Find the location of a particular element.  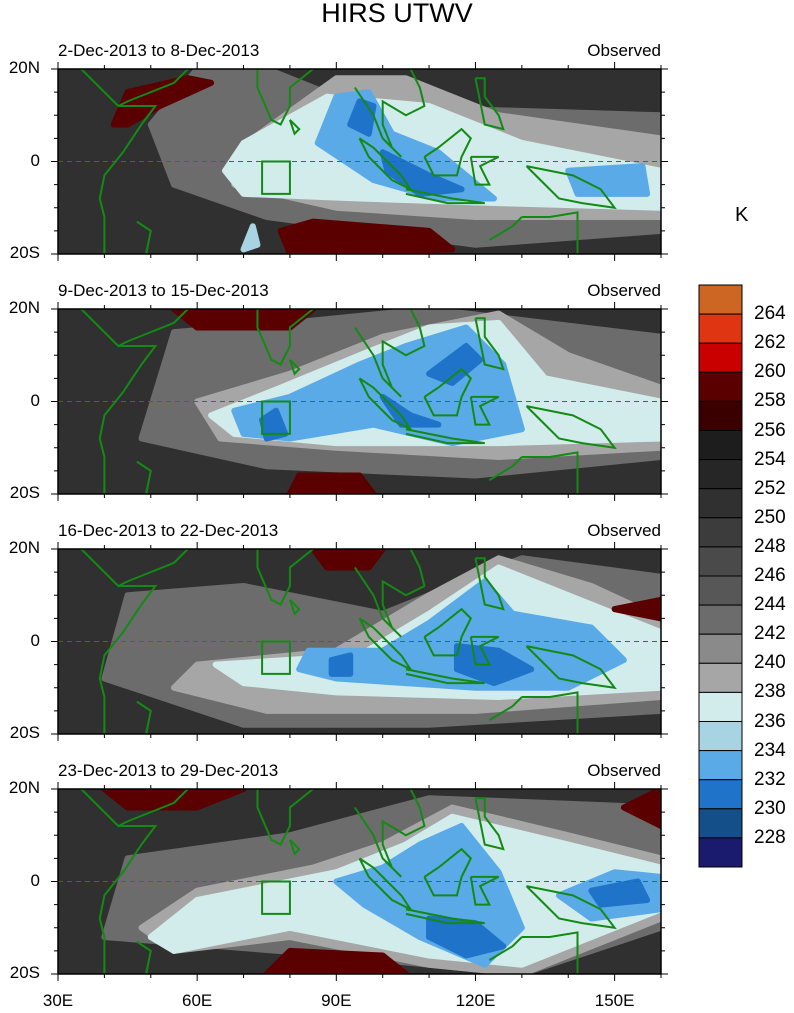

colorbar-label: 260 is located at coordinates (770, 372).